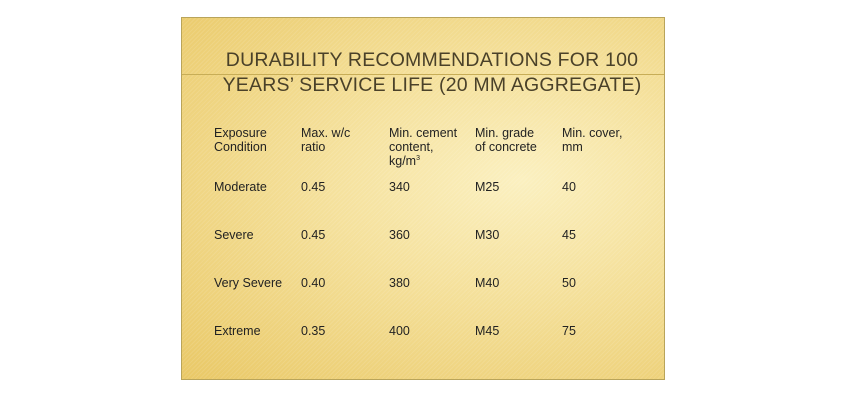 The width and height of the screenshot is (846, 400). I want to click on cell-cement: 400, so click(399, 331).